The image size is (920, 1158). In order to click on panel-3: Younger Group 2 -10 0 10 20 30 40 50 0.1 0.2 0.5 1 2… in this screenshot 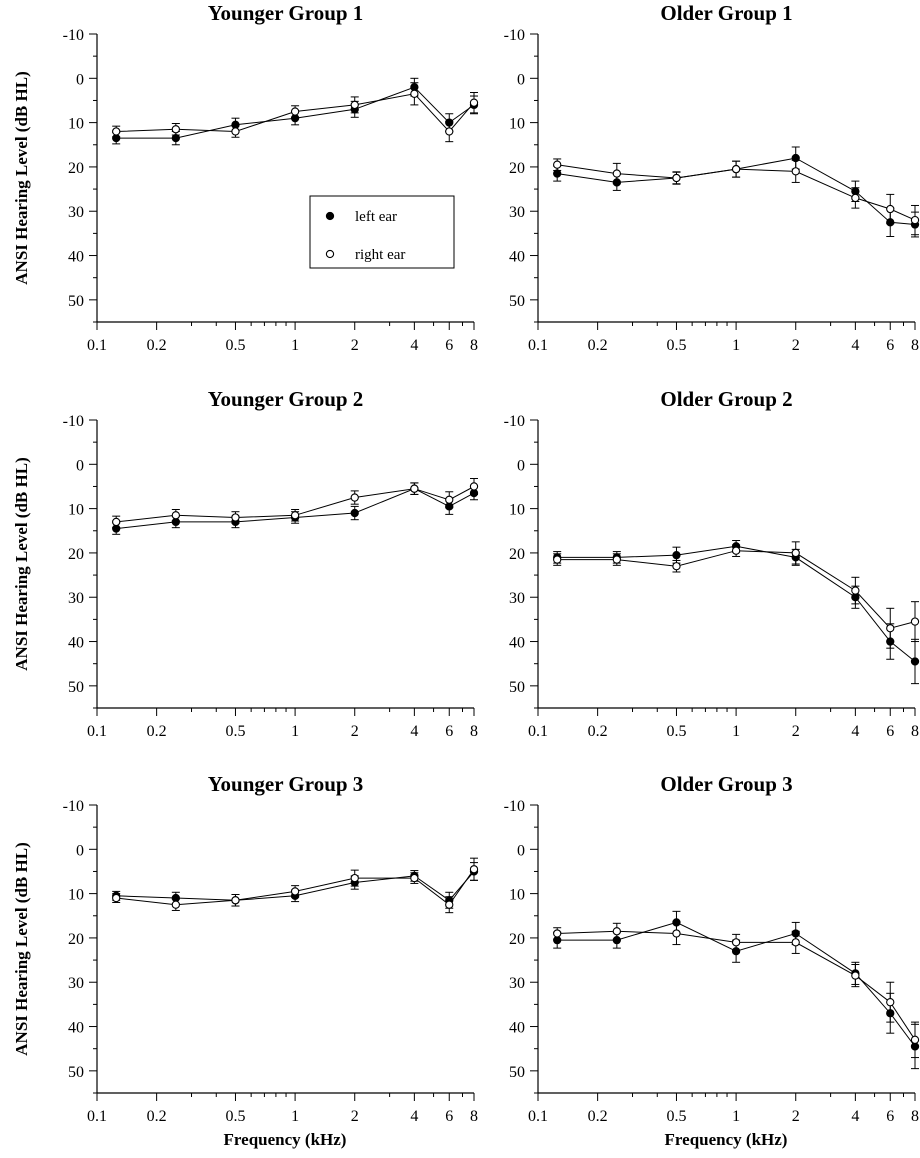, I will do `click(271, 563)`.